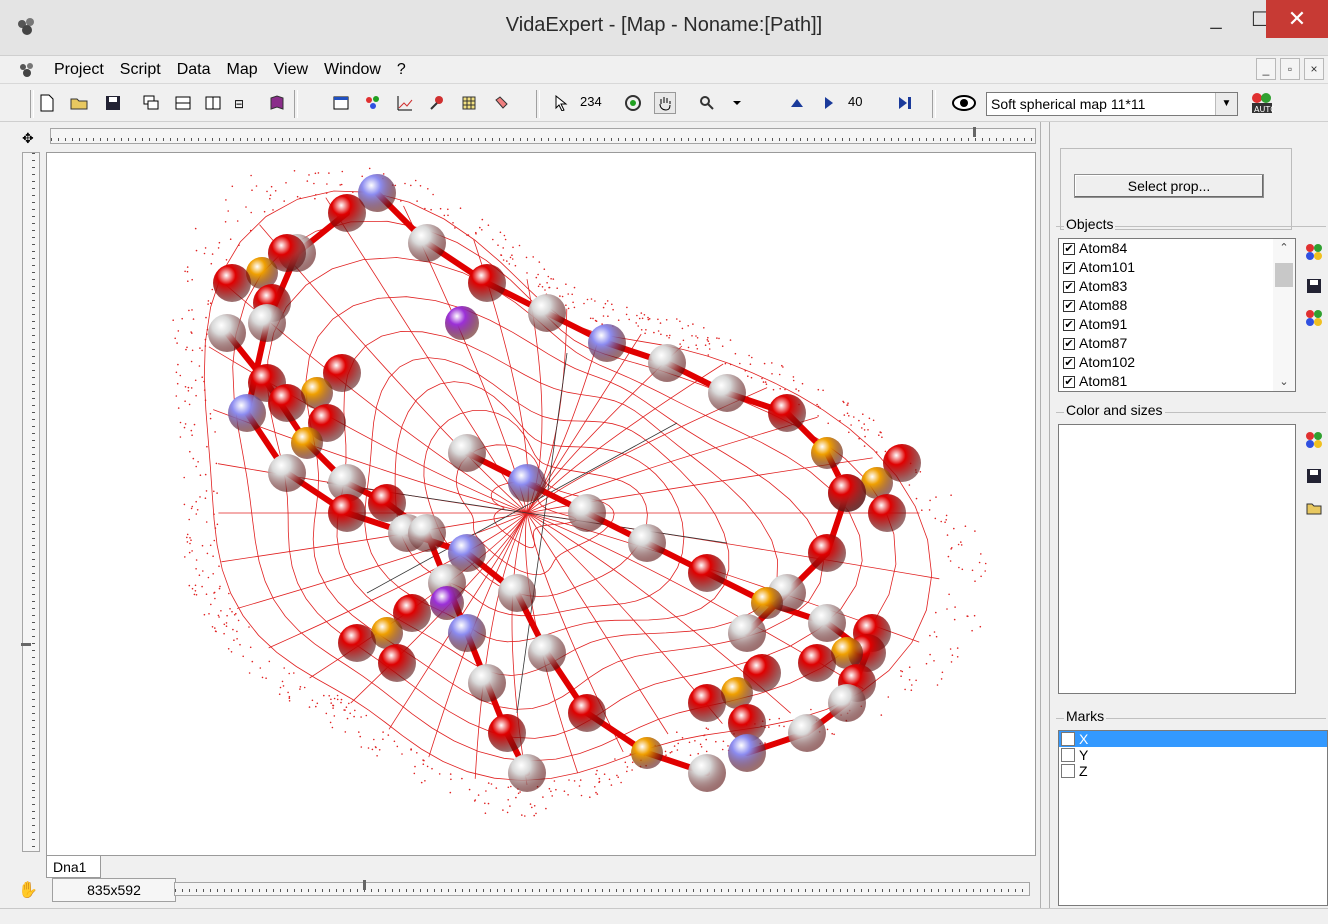  I want to click on graph-icon, so click(405, 103).